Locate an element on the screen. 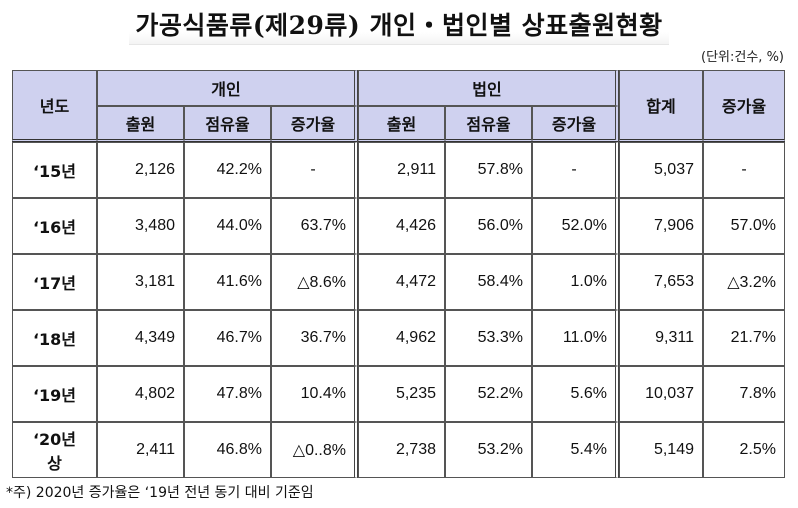  total-cell: 5,149 is located at coordinates (661, 450).